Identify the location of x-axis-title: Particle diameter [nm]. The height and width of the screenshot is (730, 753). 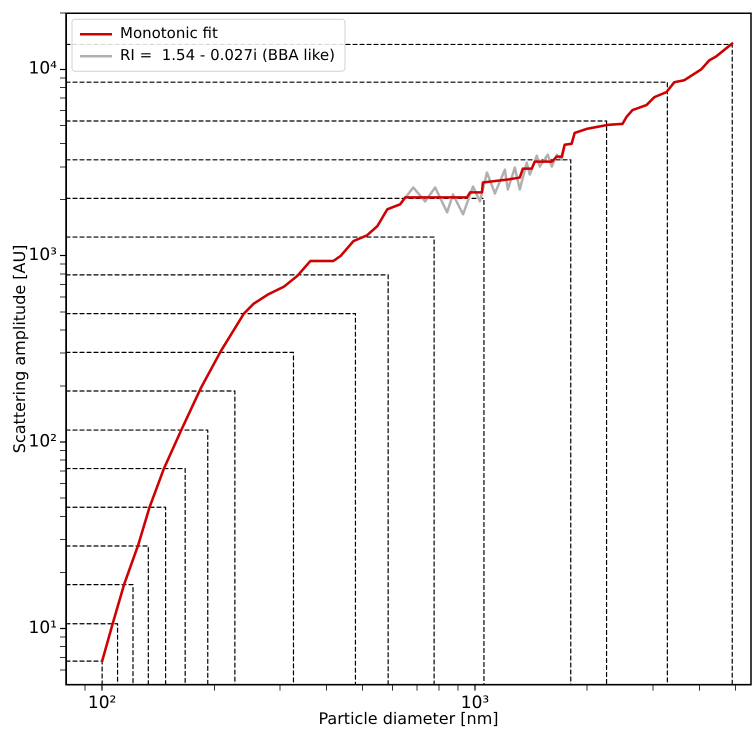
(408, 718).